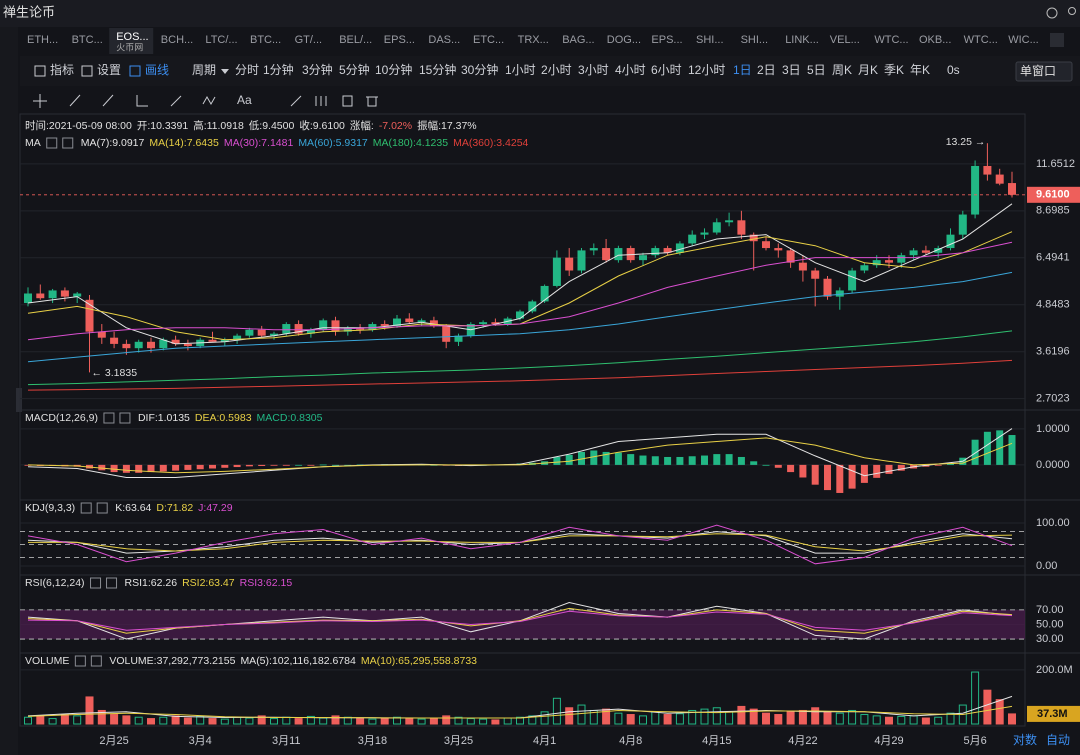 This screenshot has width=1080, height=755. What do you see at coordinates (209, 100) in the screenshot?
I see `tool-wave` at bounding box center [209, 100].